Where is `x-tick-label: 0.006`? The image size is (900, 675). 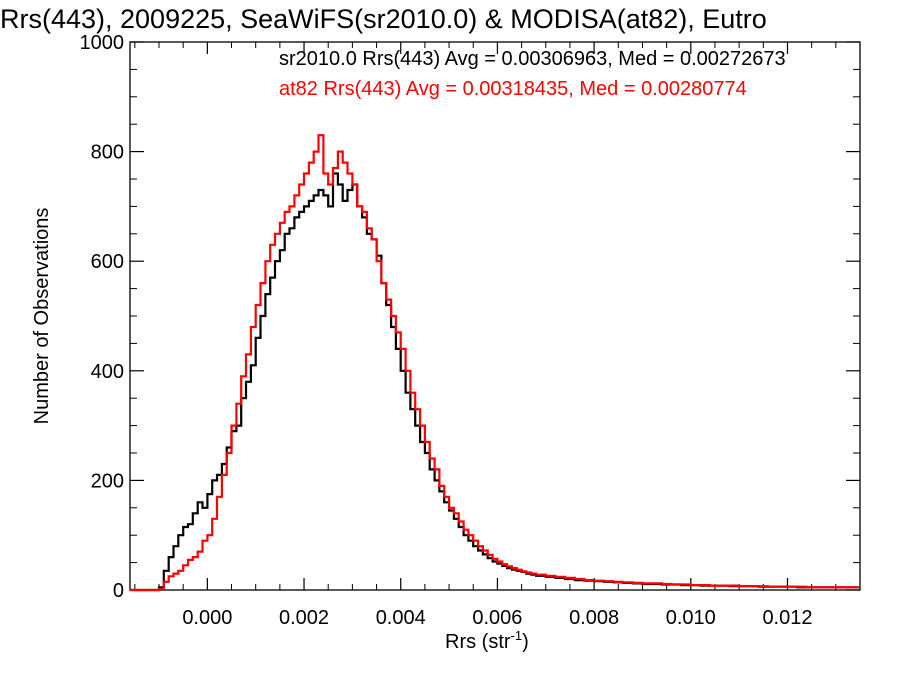 x-tick-label: 0.006 is located at coordinates (497, 618).